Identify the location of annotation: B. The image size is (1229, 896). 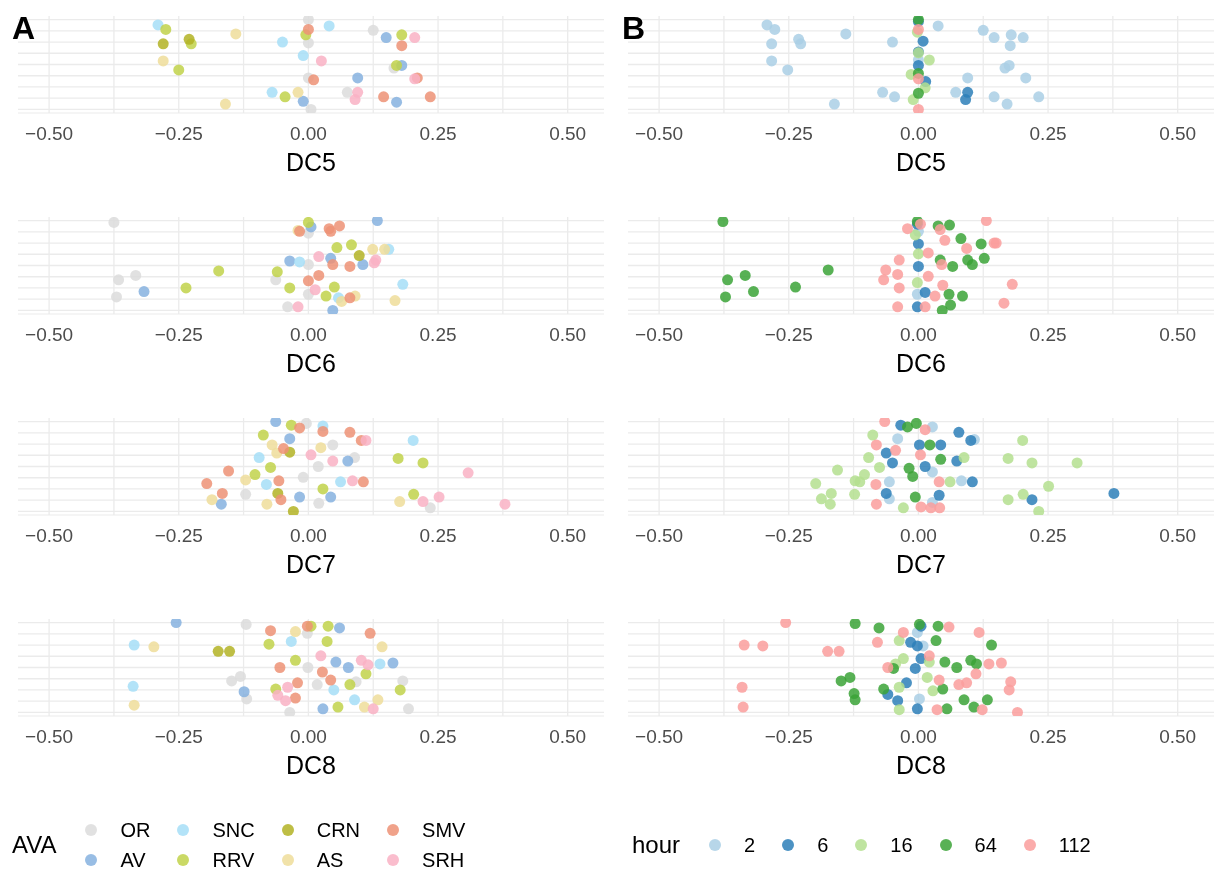
(634, 28).